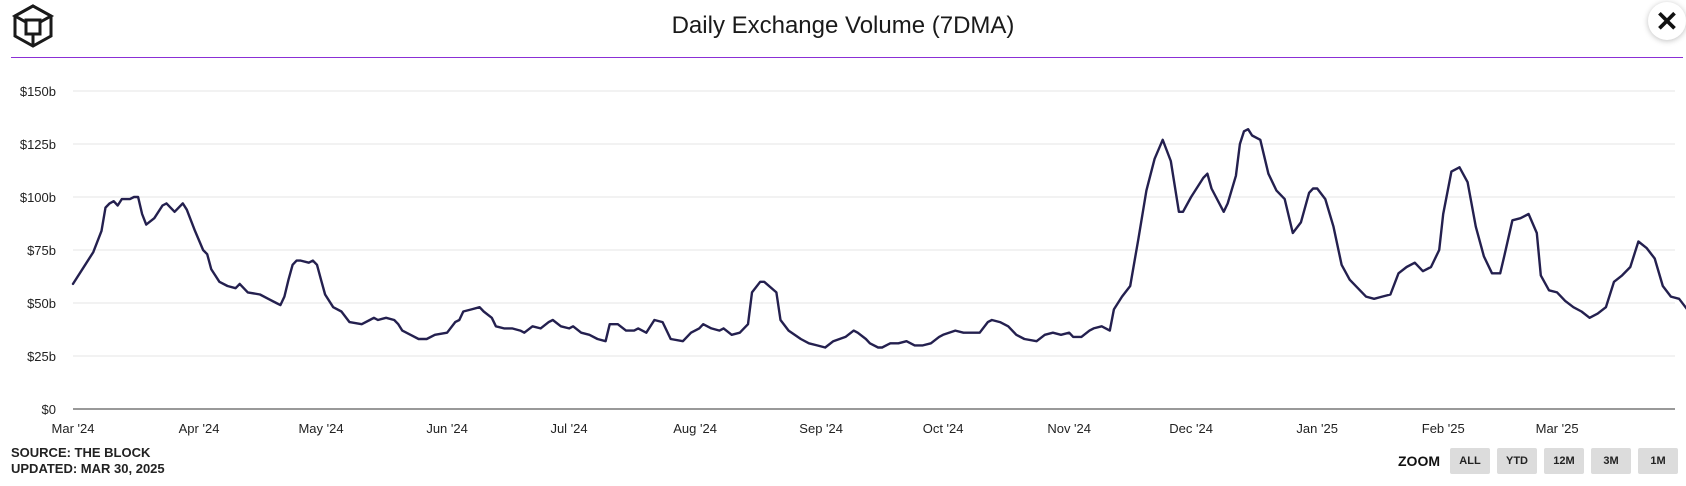 This screenshot has width=1686, height=486. Describe the element at coordinates (88, 468) in the screenshot. I see `updated-text: UPDATED: MAR 30, 2025` at that location.